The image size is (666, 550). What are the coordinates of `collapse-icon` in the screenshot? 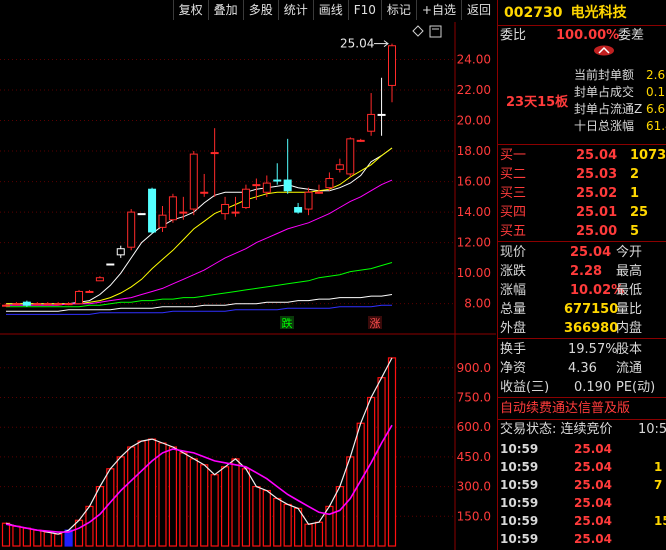 It's located at (604, 50).